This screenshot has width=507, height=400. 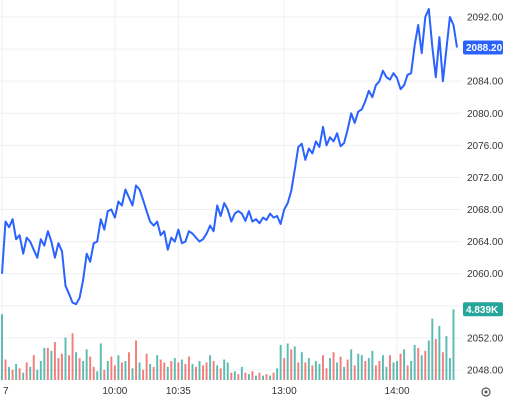 I want to click on x-tick-label: 7, so click(x=6, y=391).